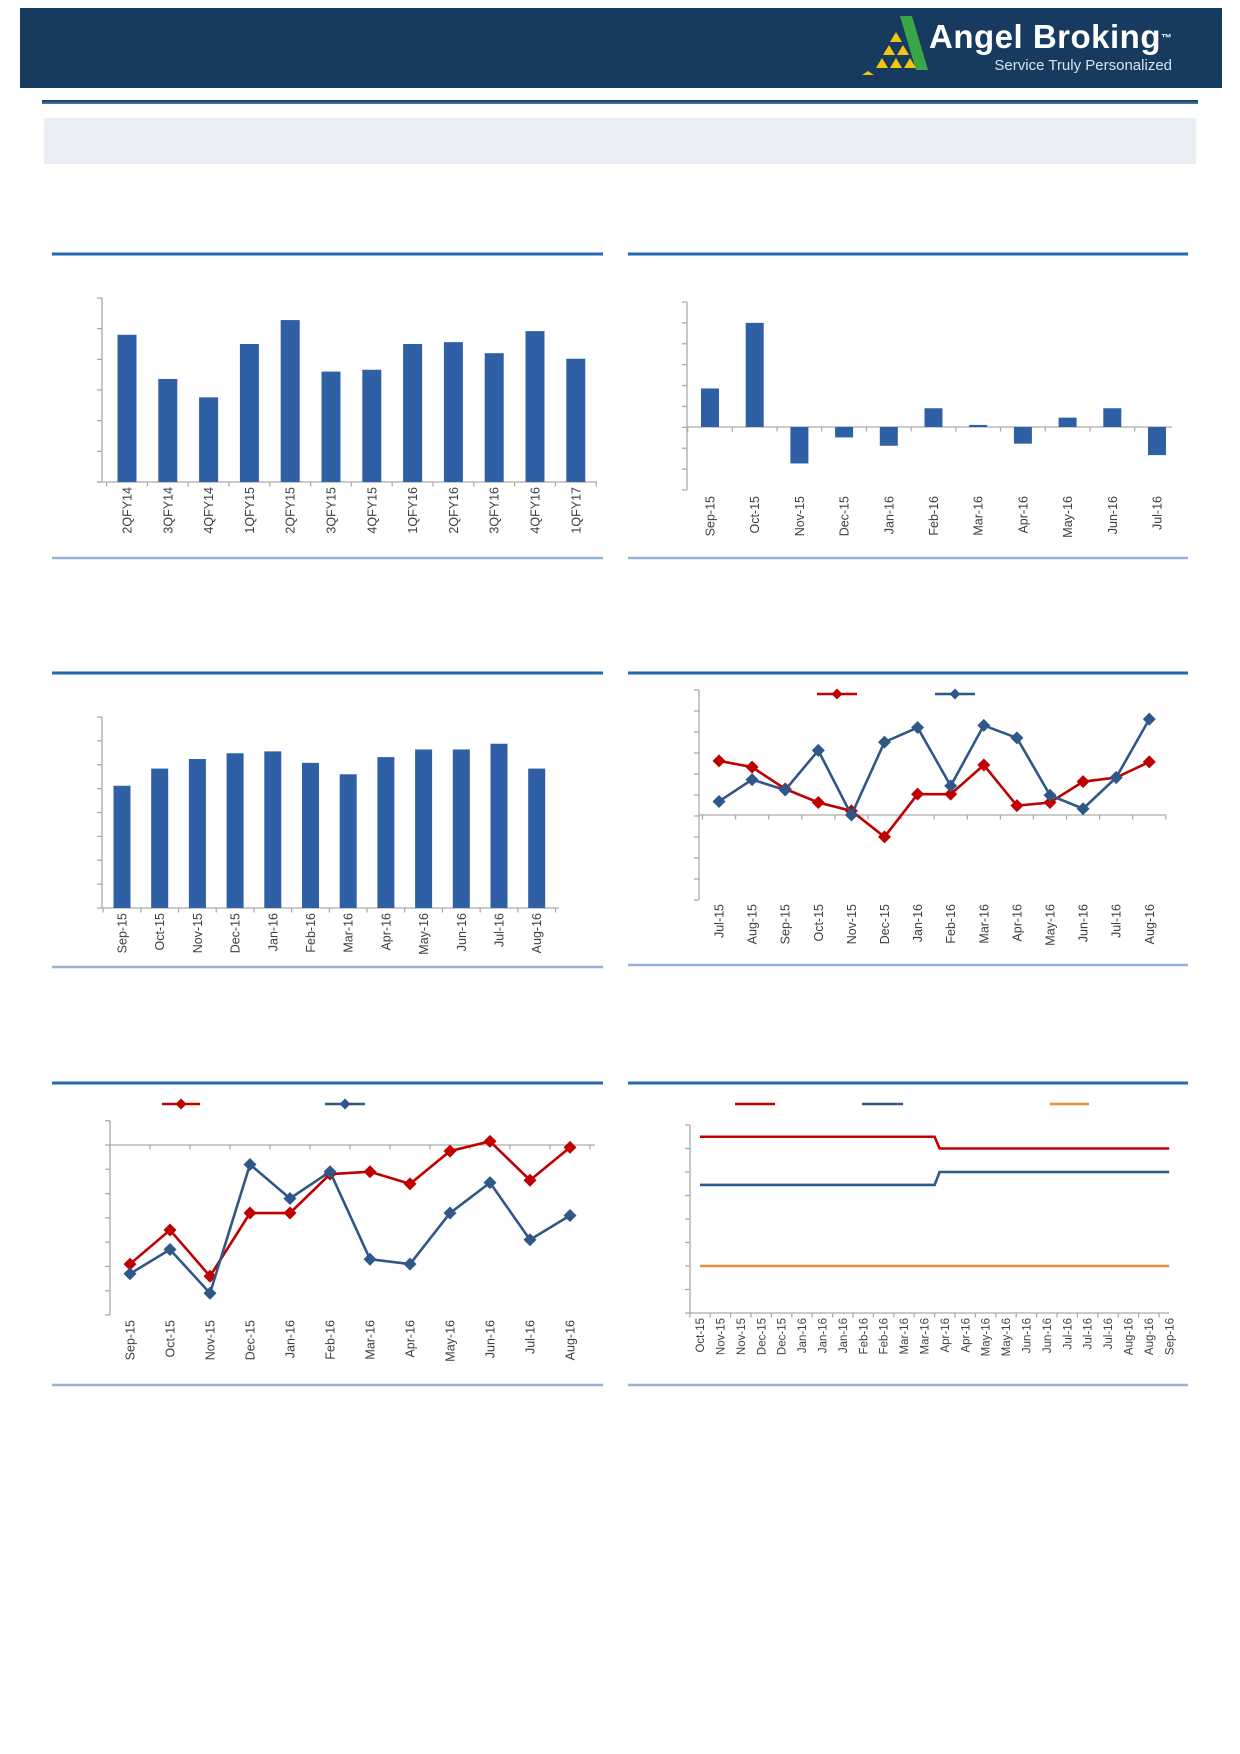  I want to click on x-label: 2QFY16, so click(454, 510).